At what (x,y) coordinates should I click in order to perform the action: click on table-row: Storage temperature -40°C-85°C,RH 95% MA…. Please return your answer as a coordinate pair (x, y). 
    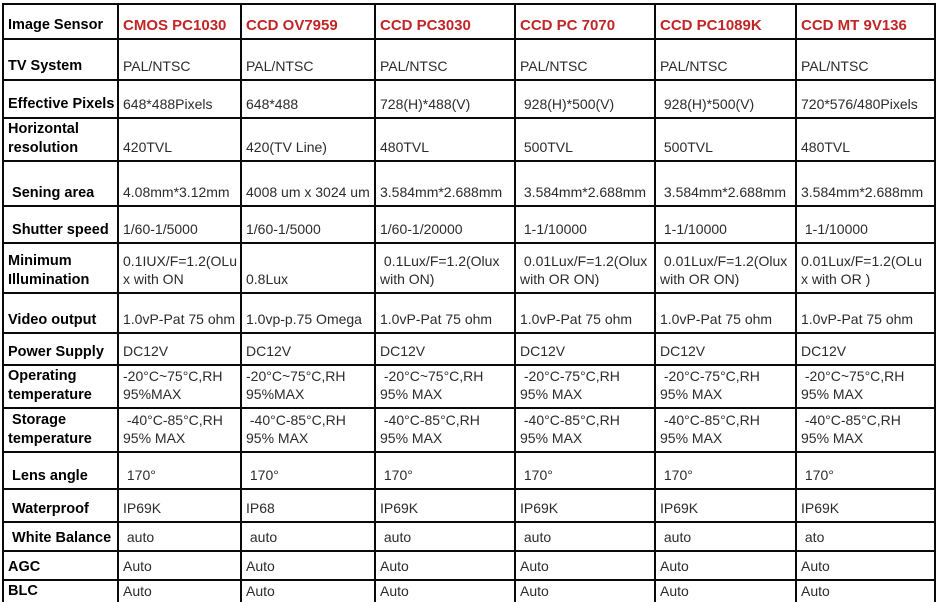
    Looking at the image, I should click on (469, 430).